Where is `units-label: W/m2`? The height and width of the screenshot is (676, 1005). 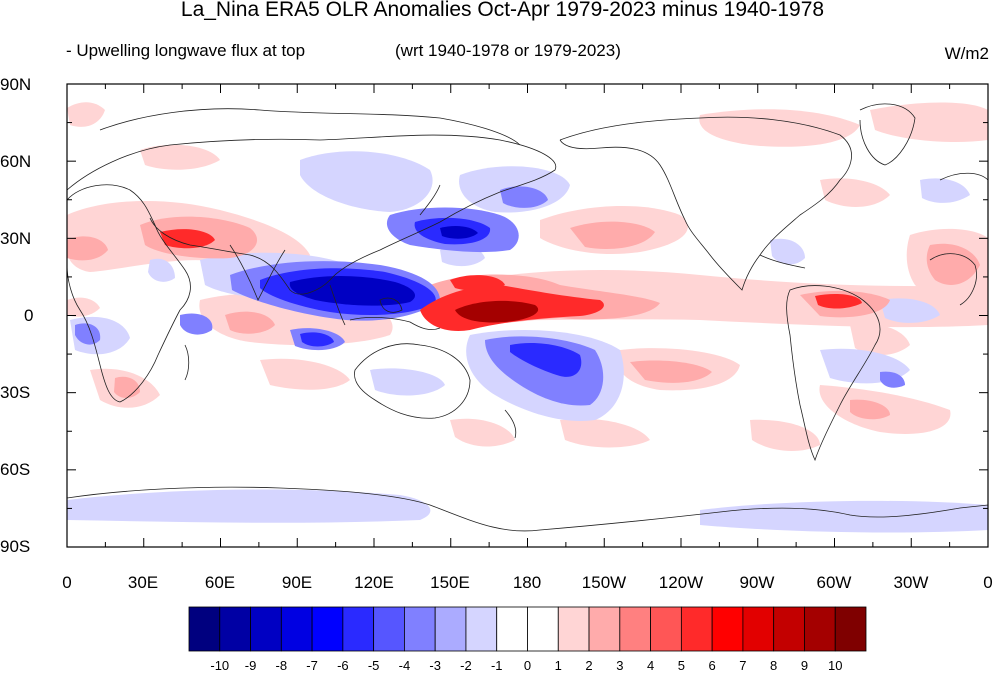 units-label: W/m2 is located at coordinates (966, 53).